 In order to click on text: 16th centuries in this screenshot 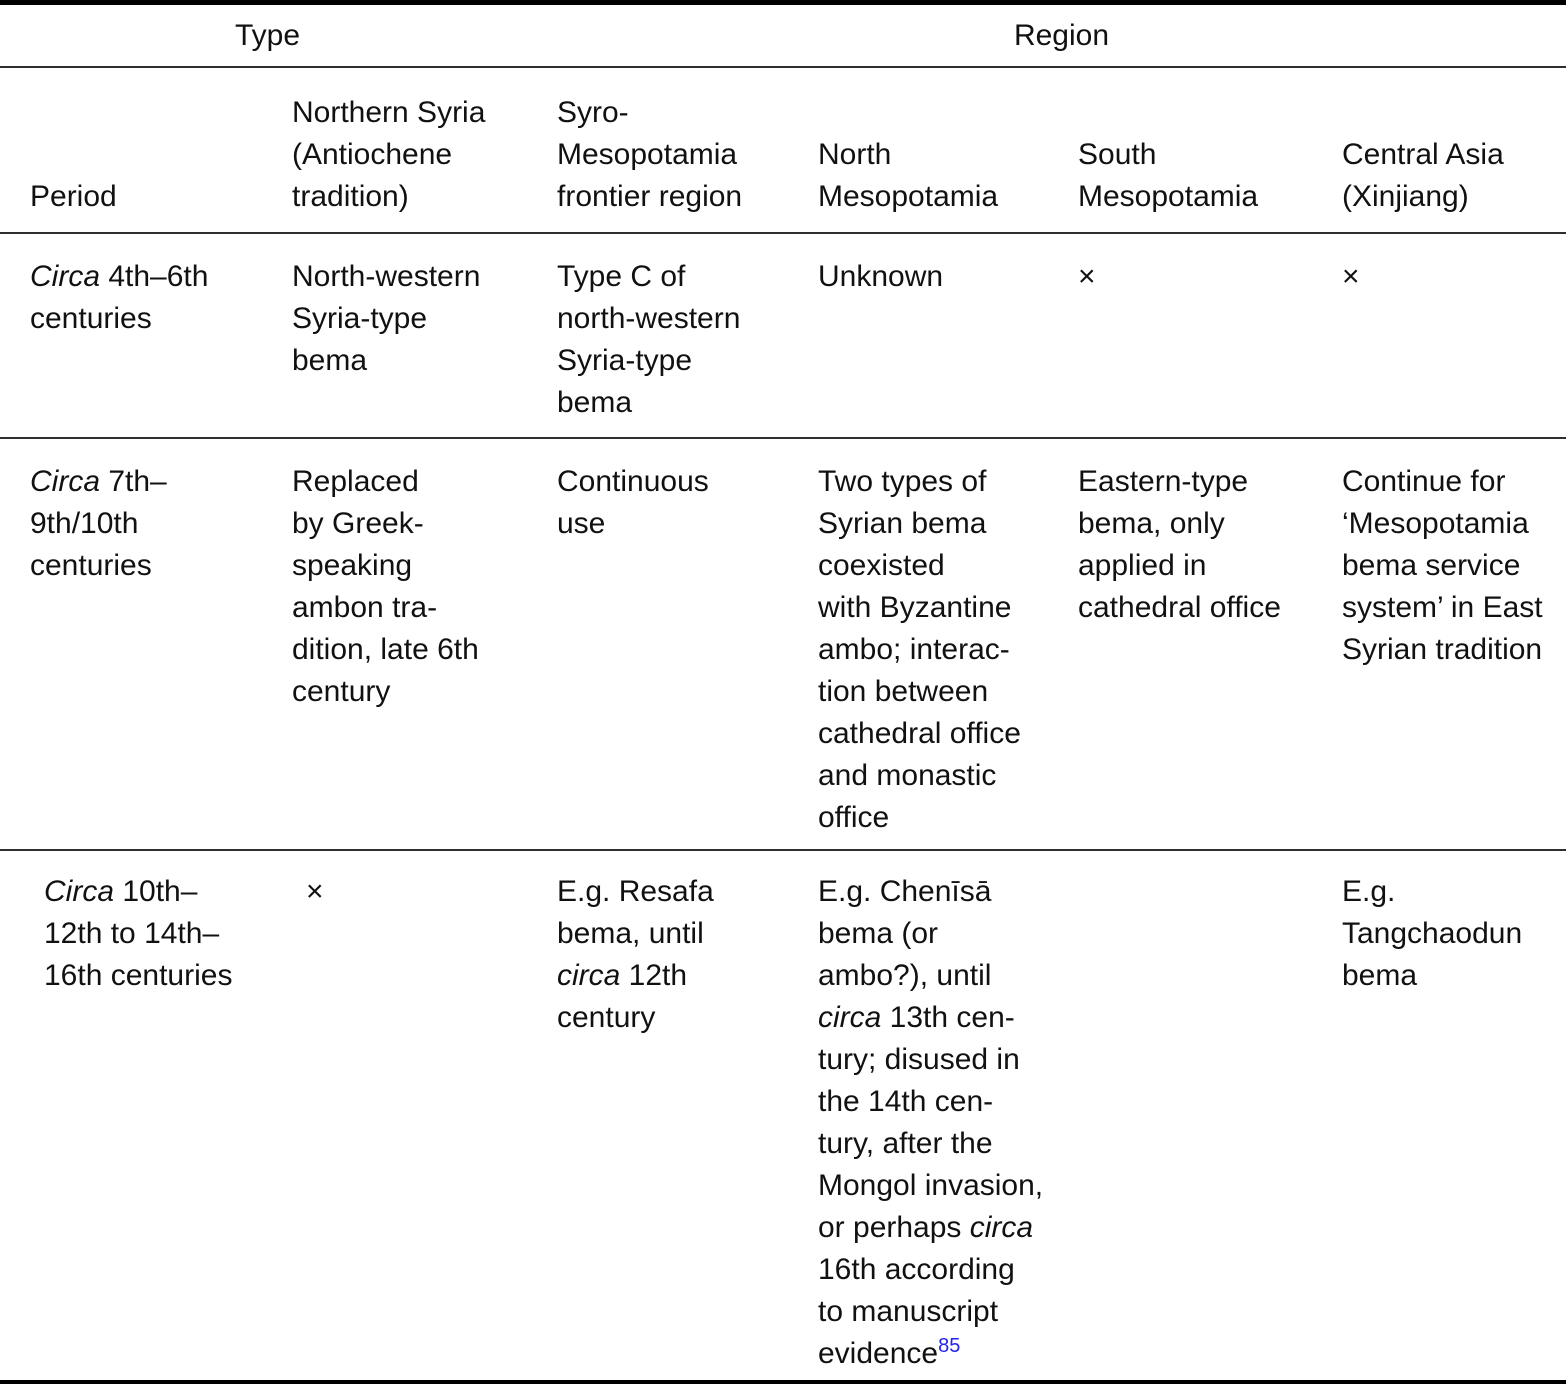, I will do `click(138, 975)`.